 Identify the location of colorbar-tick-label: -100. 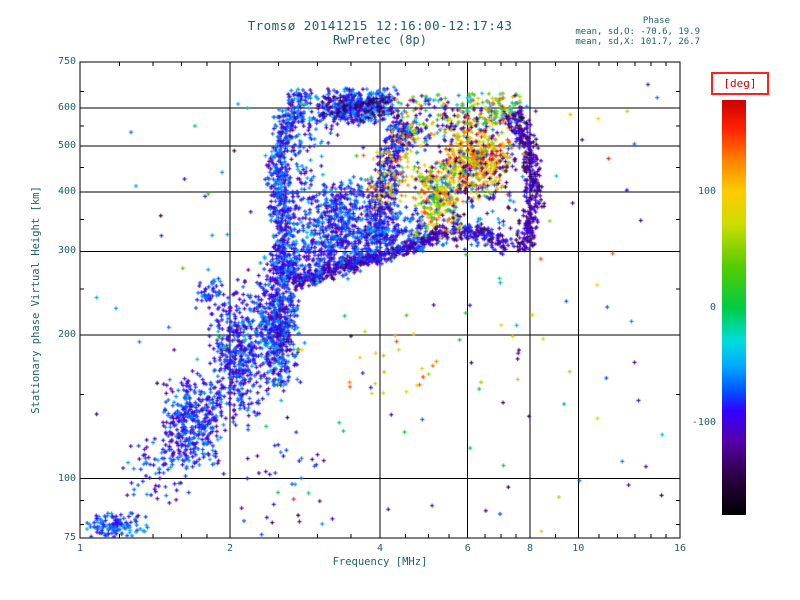
(703, 422).